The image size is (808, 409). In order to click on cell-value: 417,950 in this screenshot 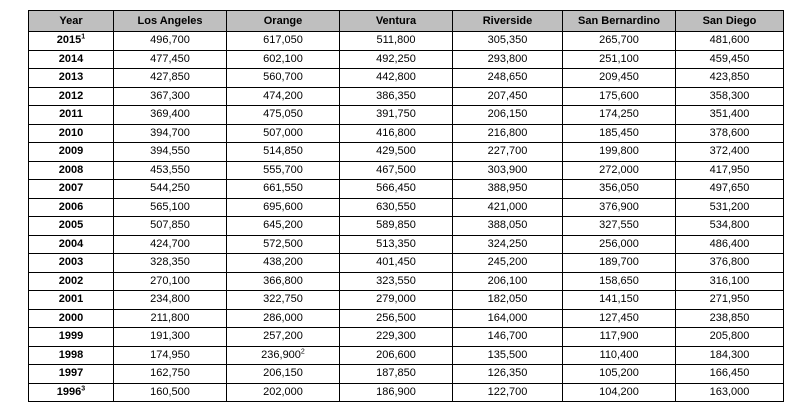, I will do `click(729, 169)`.